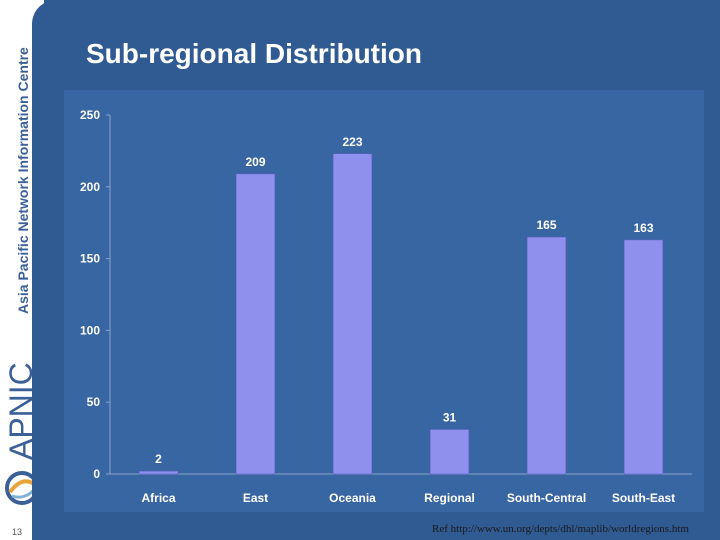 The width and height of the screenshot is (720, 540). Describe the element at coordinates (158, 498) in the screenshot. I see `x-tick-label: Africa` at that location.